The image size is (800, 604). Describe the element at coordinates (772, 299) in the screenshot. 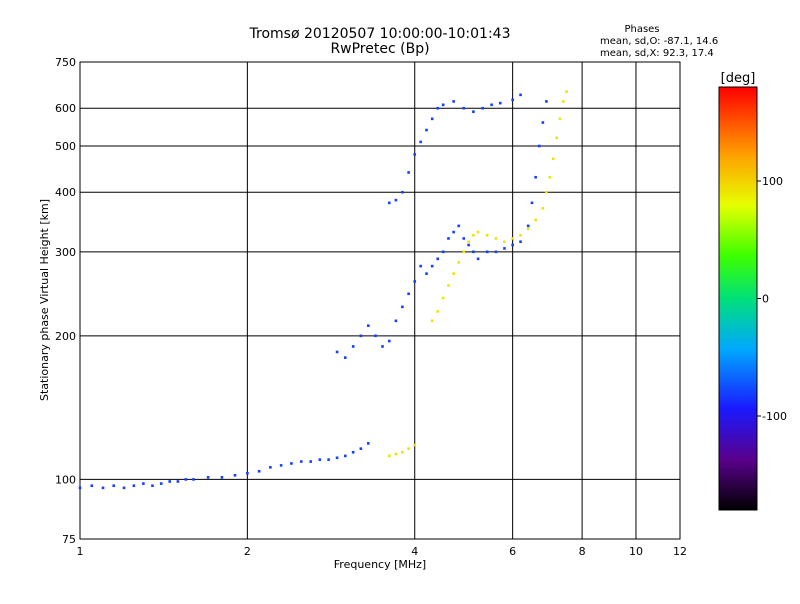

I see `colorbar-ticks: 100 0 -100` at that location.